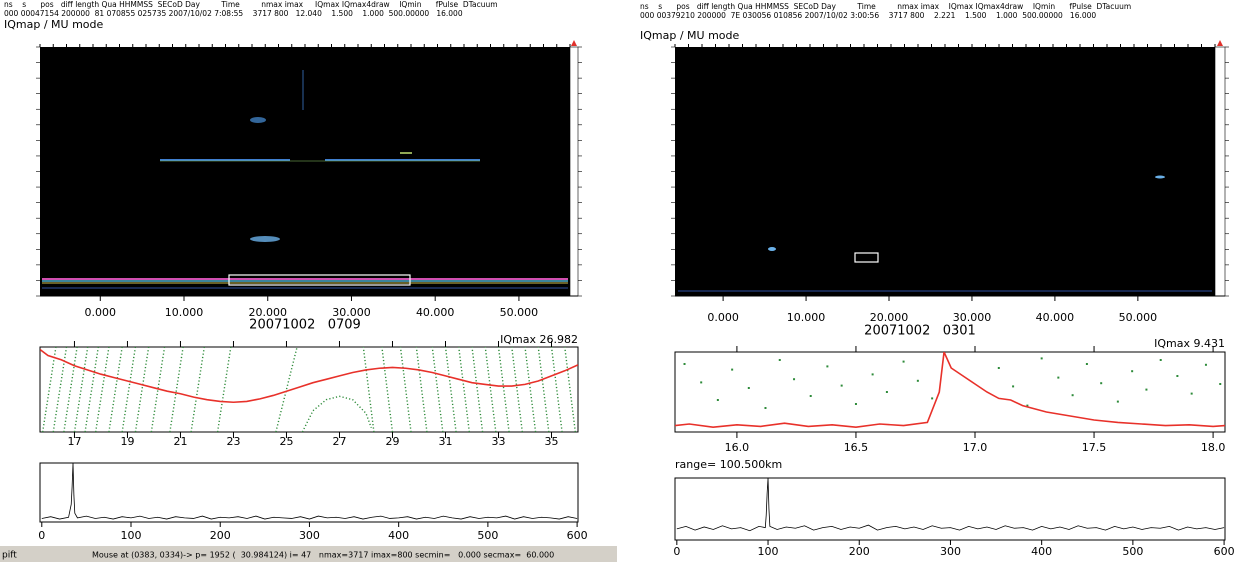  I want to click on x-tick-label: 16.0, so click(737, 447).